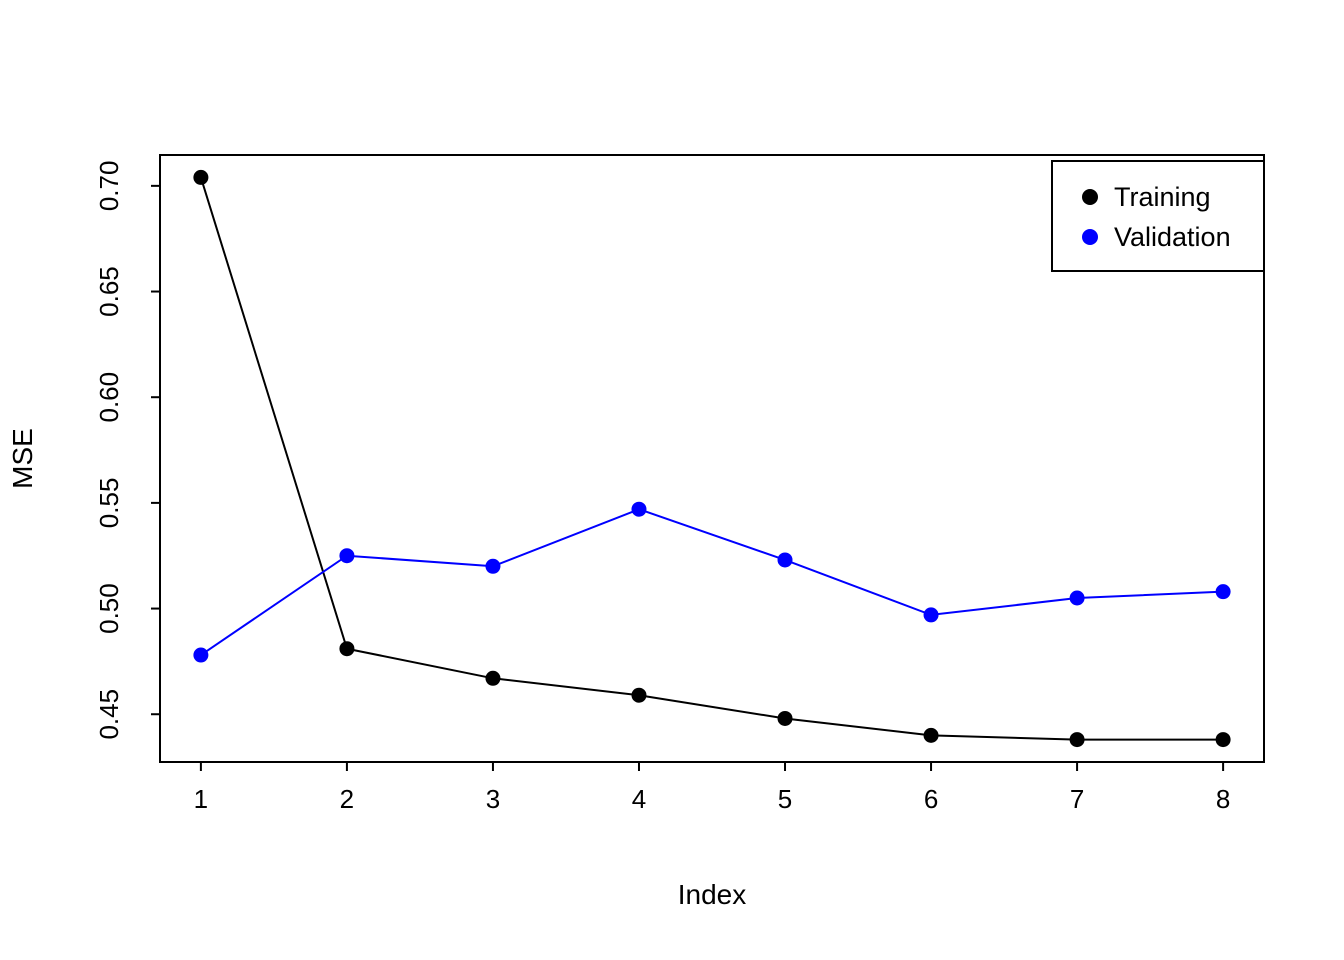  Describe the element at coordinates (201, 799) in the screenshot. I see `x-tick-label: 1` at that location.